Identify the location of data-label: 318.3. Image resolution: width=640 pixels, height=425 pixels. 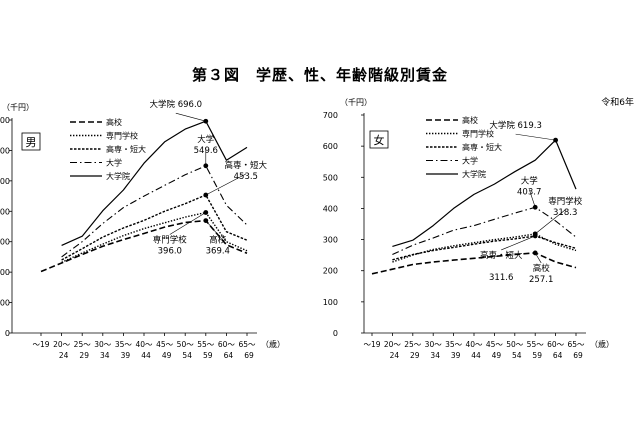
(565, 213).